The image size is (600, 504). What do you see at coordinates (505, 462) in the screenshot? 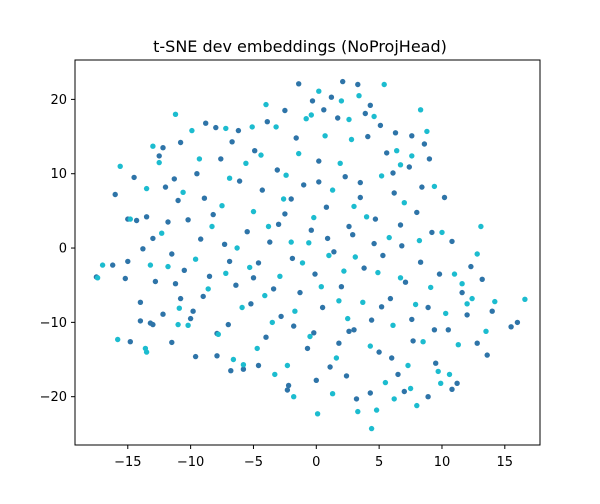
I see `x-tick-label: 15` at bounding box center [505, 462].